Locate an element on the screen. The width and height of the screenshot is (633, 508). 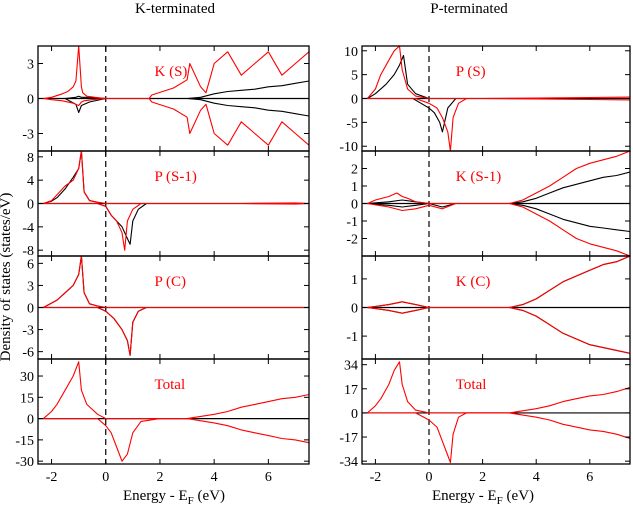
y-tick-label: 34 is located at coordinates (351, 366).